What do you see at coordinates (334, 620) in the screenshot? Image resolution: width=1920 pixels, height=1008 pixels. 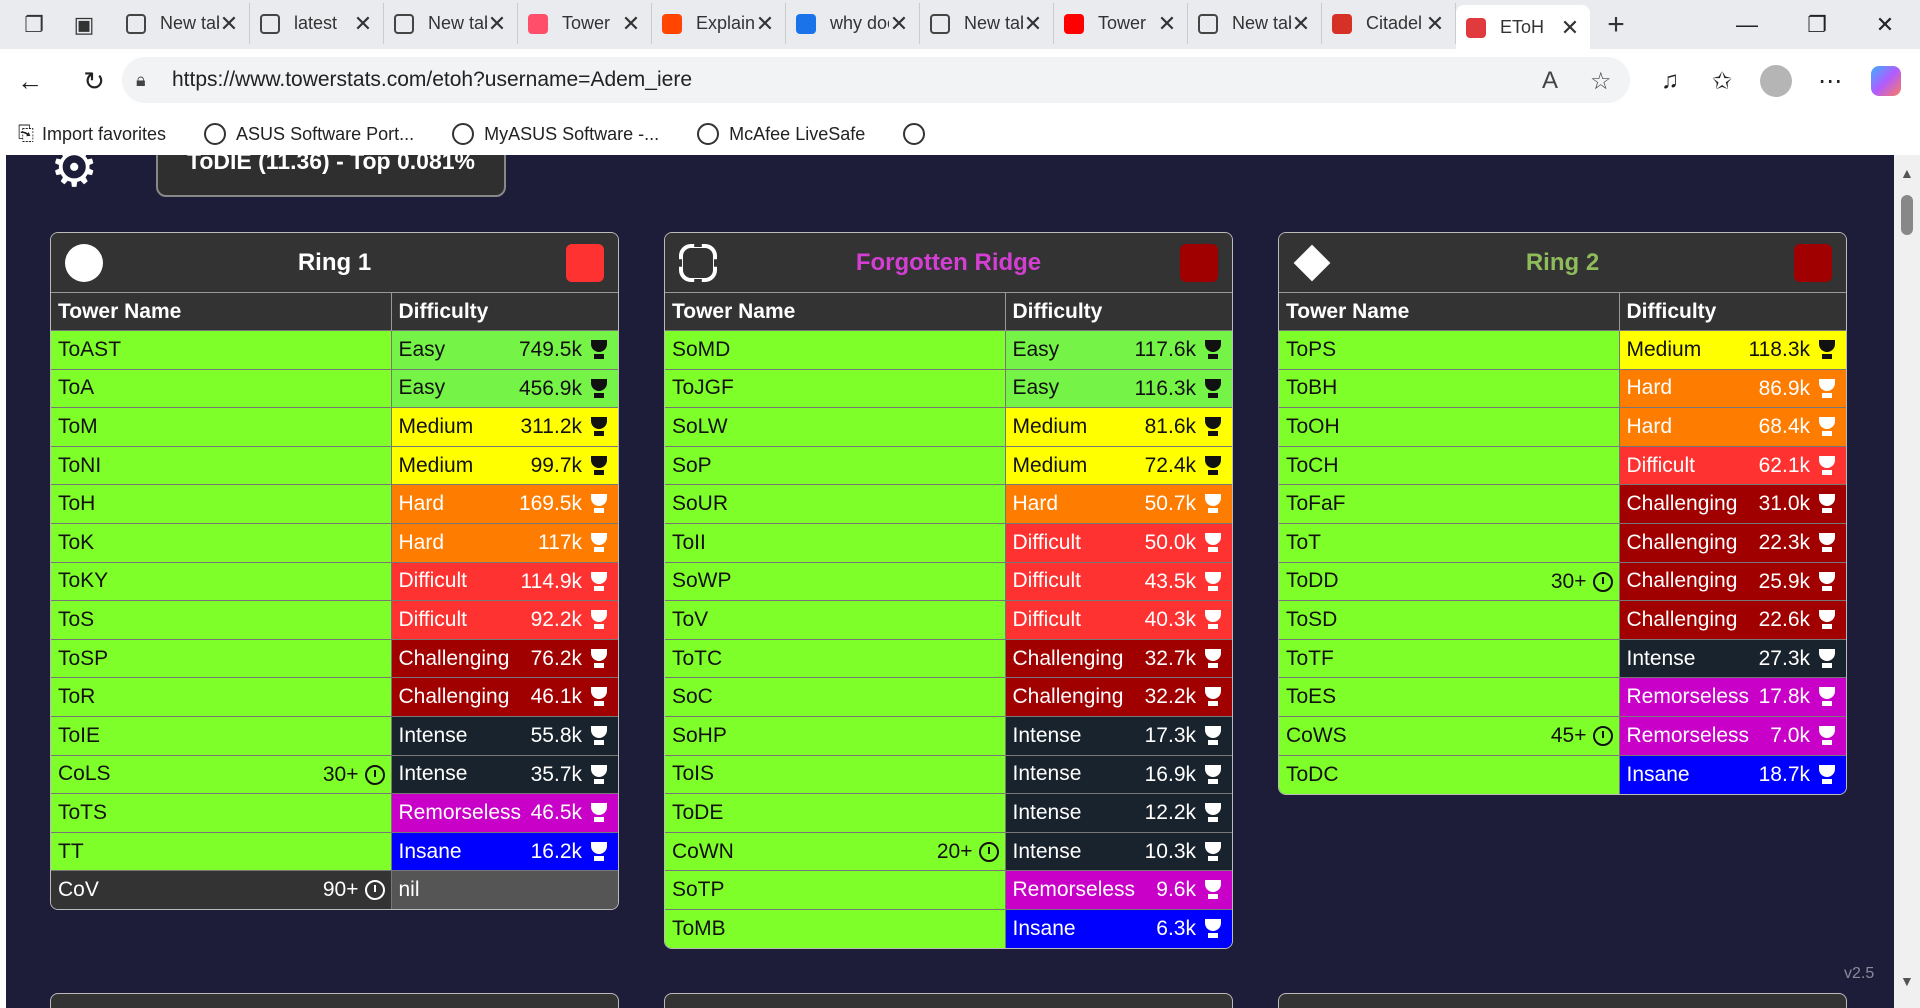 I see `table-row: ToS Difficult 92.2k` at bounding box center [334, 620].